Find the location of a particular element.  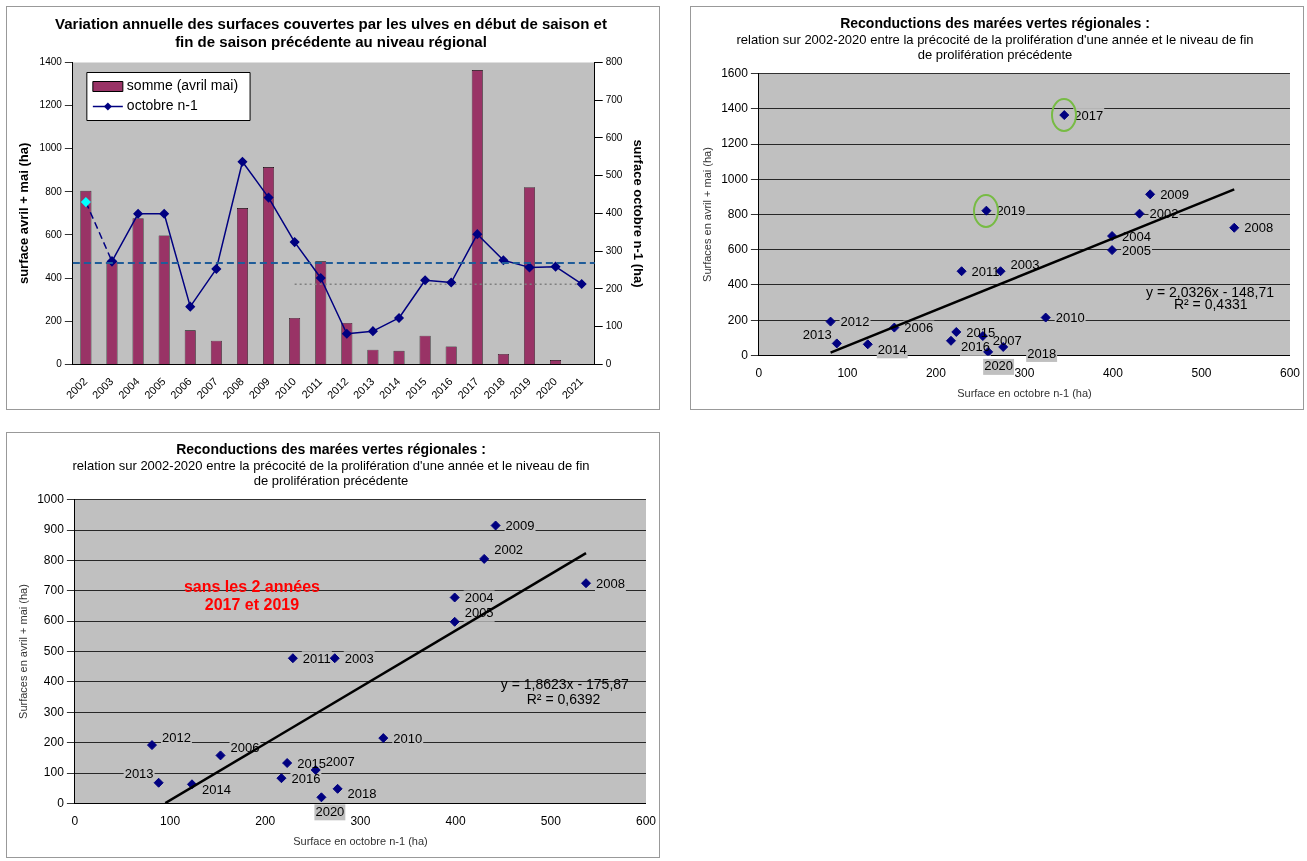

x-tick-label: 200 is located at coordinates (265, 820).